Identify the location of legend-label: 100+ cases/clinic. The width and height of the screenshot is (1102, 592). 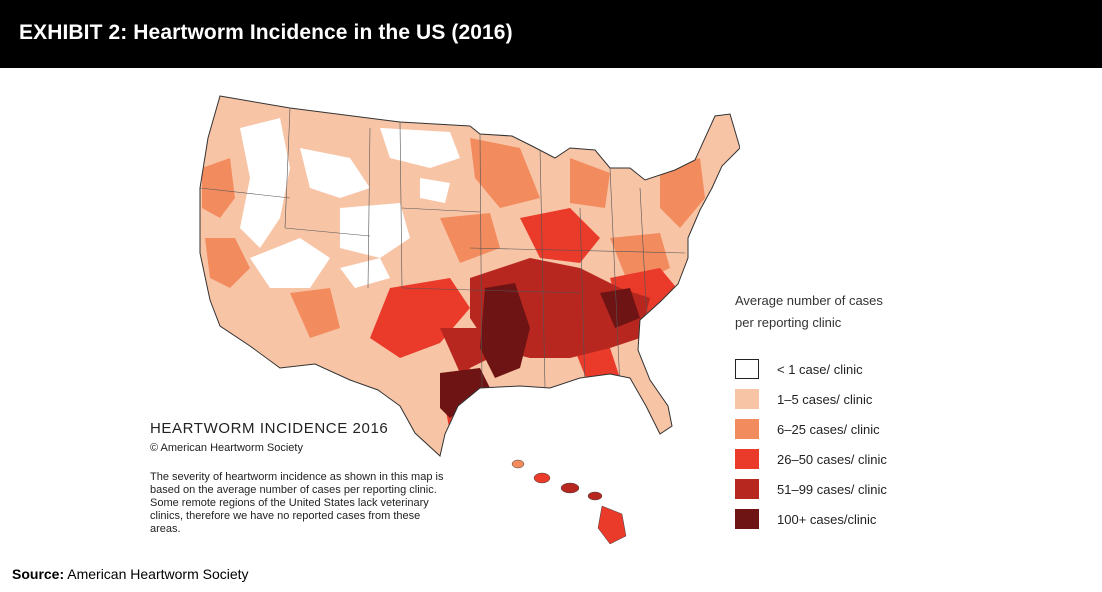
(827, 519).